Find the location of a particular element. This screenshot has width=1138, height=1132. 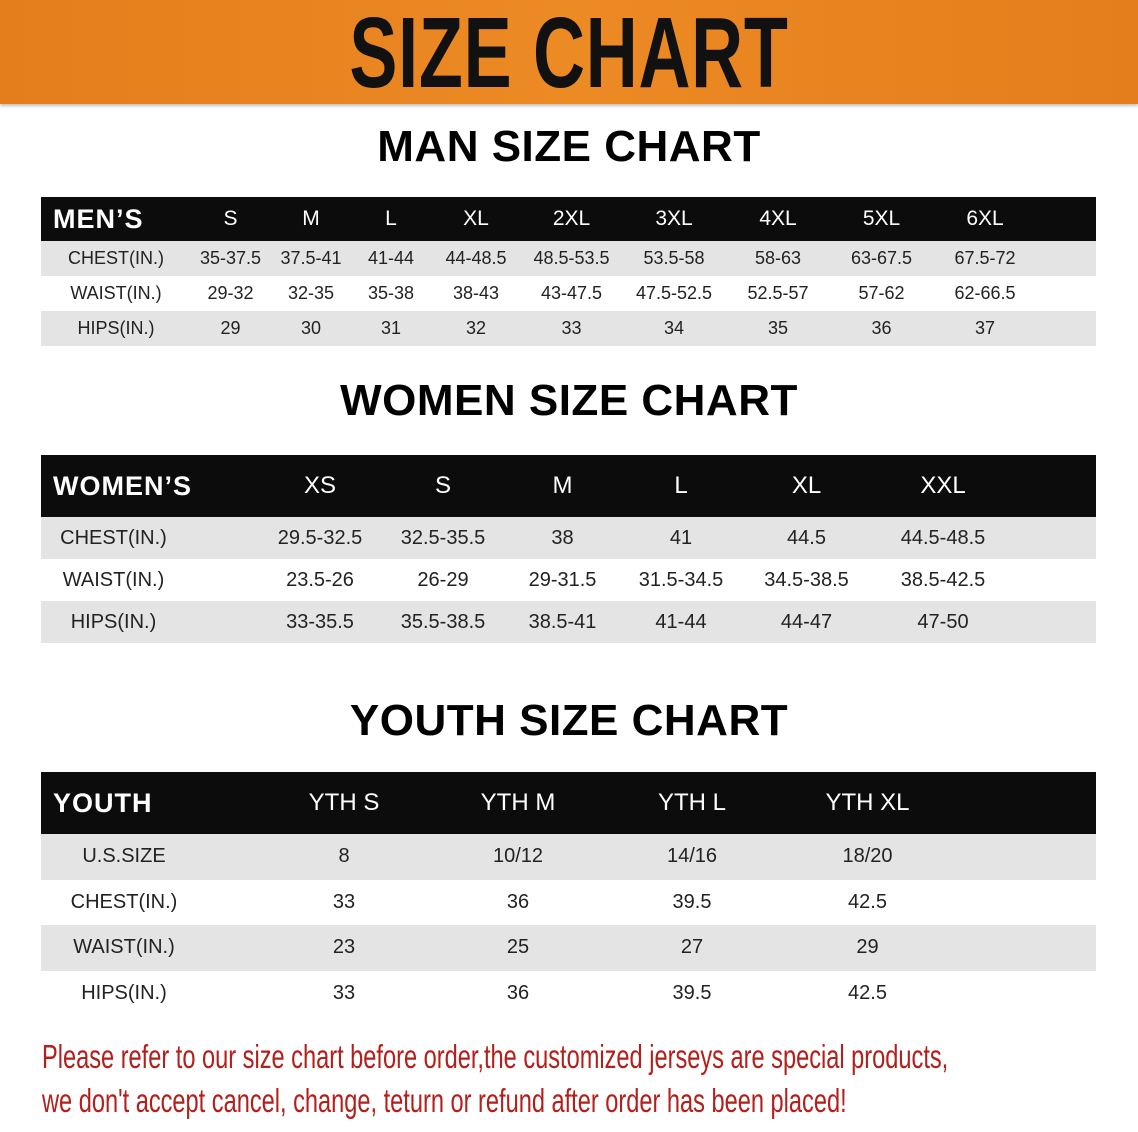

size-header-cell: YTH S is located at coordinates (344, 802).